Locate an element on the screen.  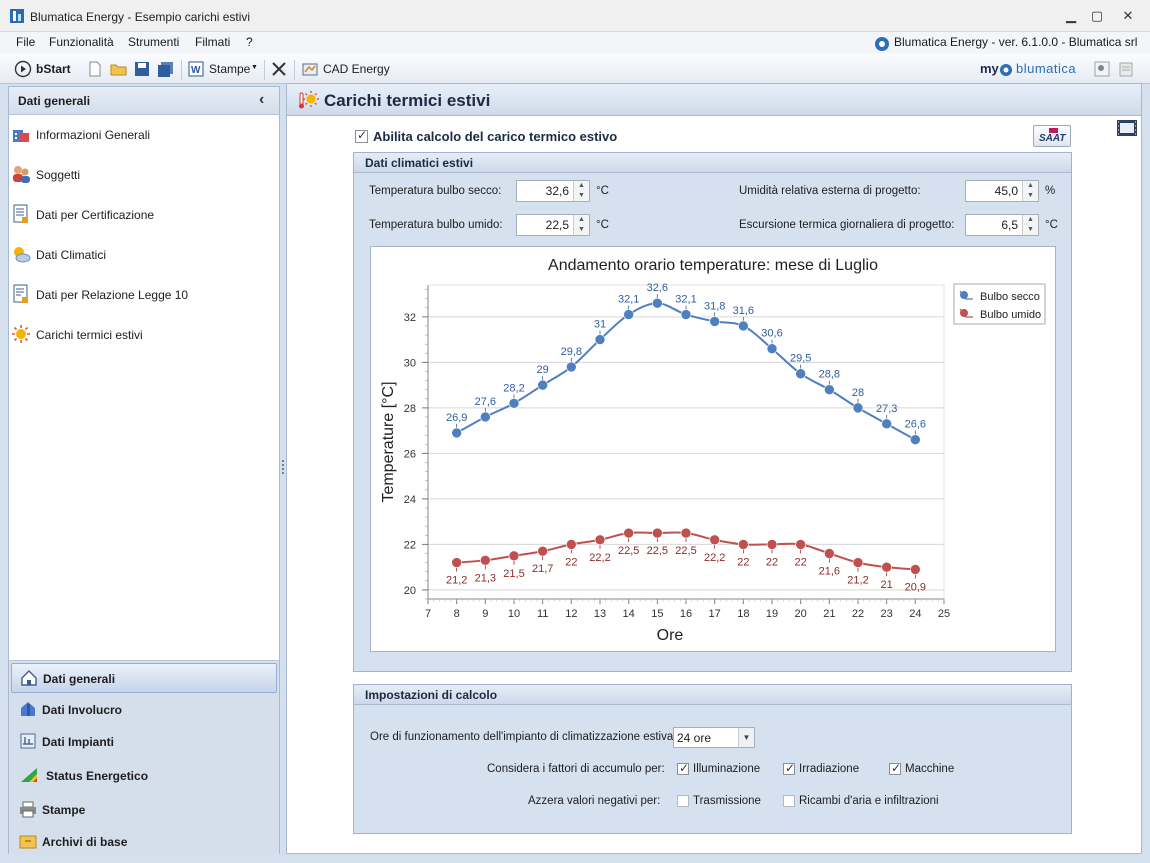
data-label: 21,2 is located at coordinates (456, 581).